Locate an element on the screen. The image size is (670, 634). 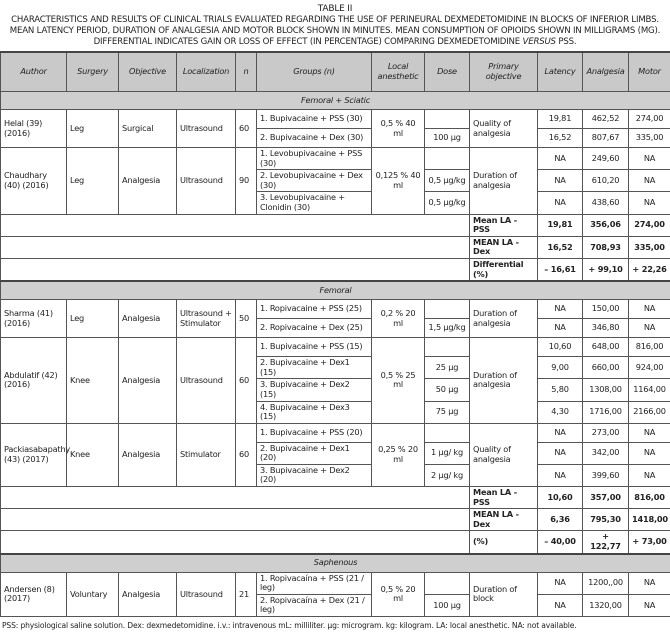
analgesia: 462,52 is located at coordinates (606, 119).